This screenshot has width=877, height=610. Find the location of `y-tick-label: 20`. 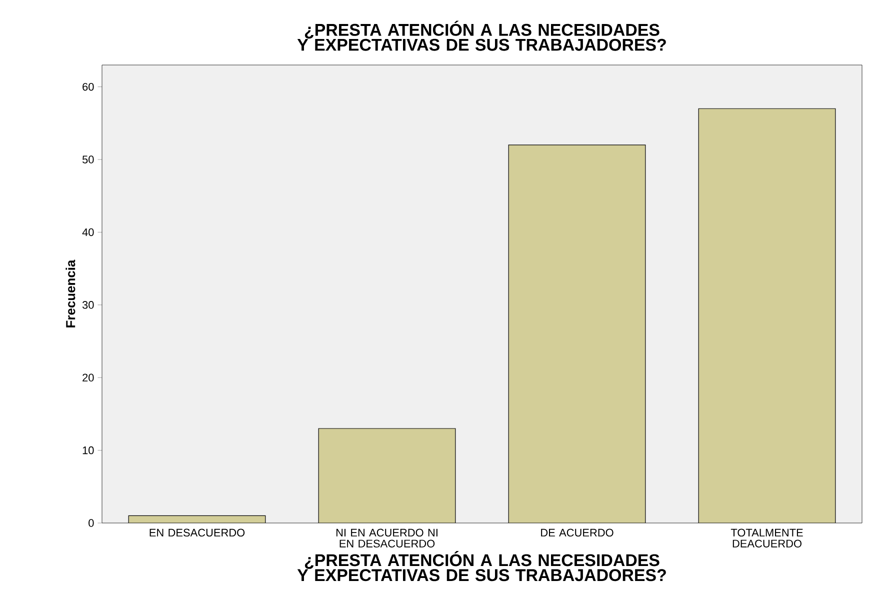

y-tick-label: 20 is located at coordinates (88, 378).